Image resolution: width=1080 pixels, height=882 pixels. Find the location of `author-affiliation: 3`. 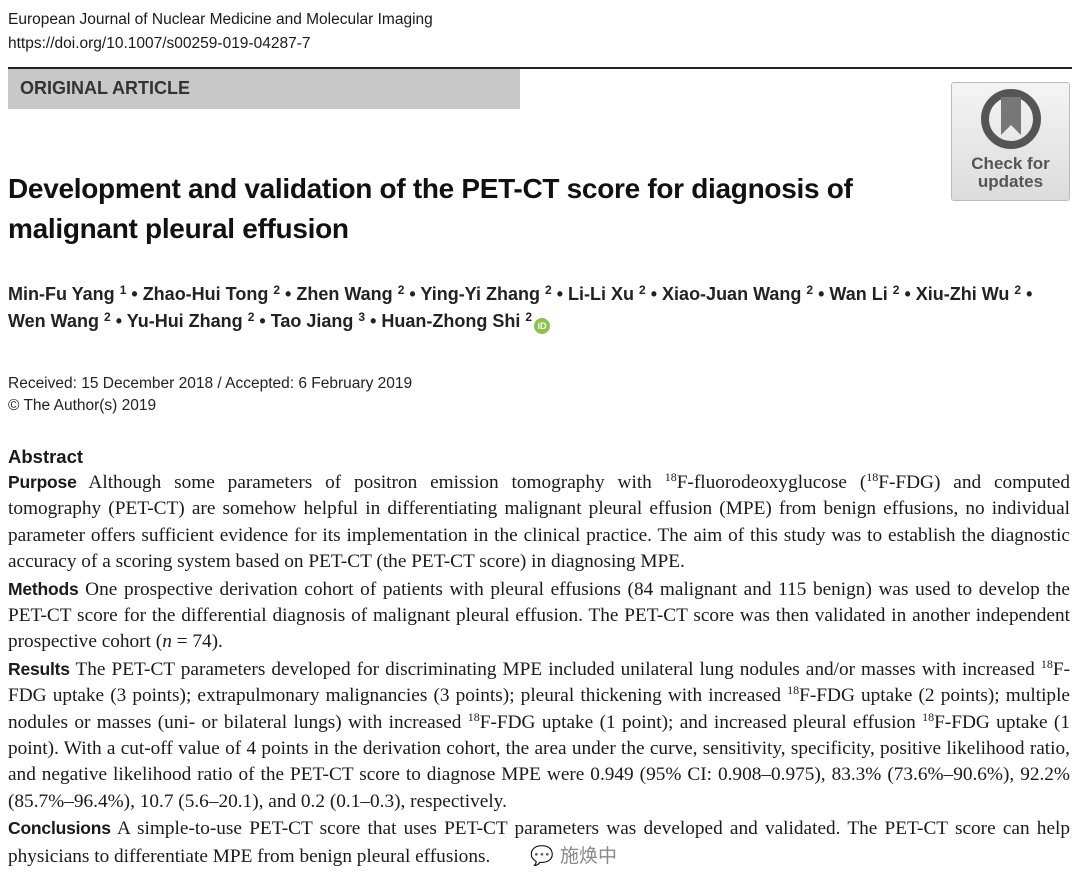

author-affiliation: 3 is located at coordinates (362, 317).